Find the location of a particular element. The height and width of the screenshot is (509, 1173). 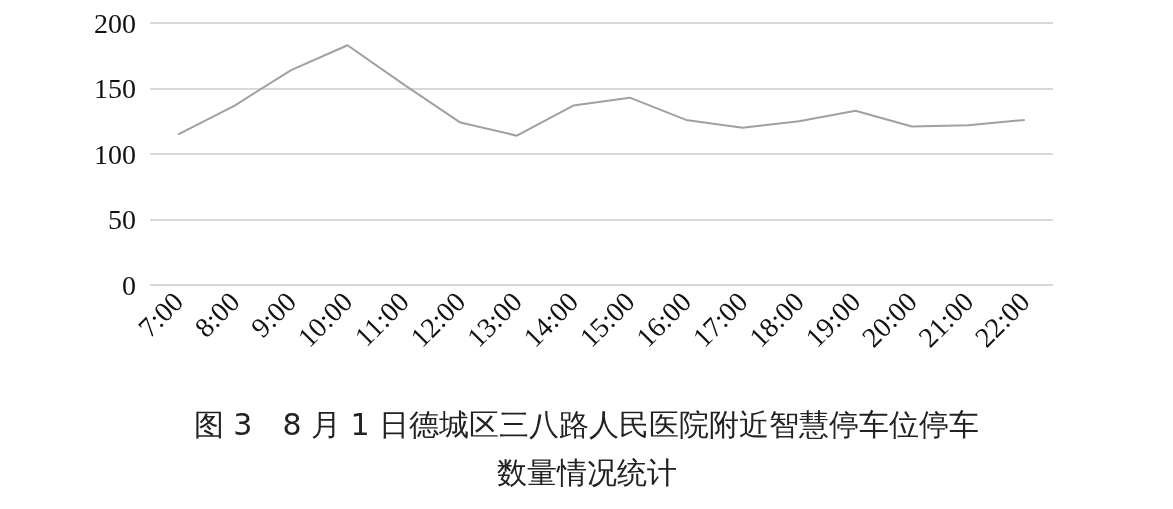

line-series is located at coordinates (601, 90).